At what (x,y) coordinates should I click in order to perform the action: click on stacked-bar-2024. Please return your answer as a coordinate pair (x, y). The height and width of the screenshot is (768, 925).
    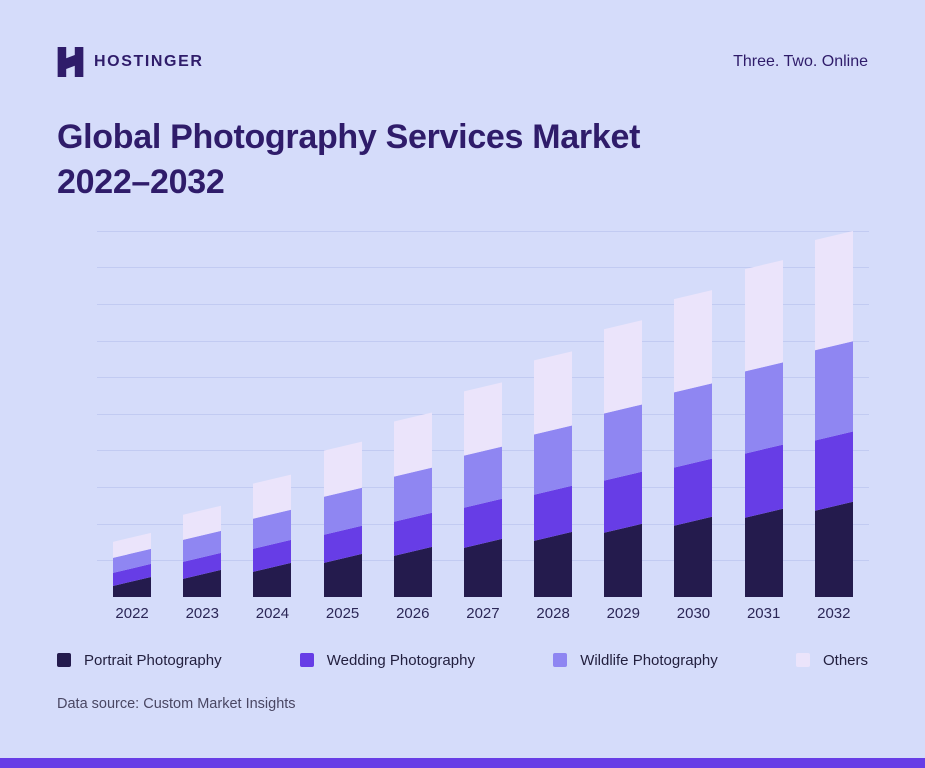
    Looking at the image, I should click on (272, 535).